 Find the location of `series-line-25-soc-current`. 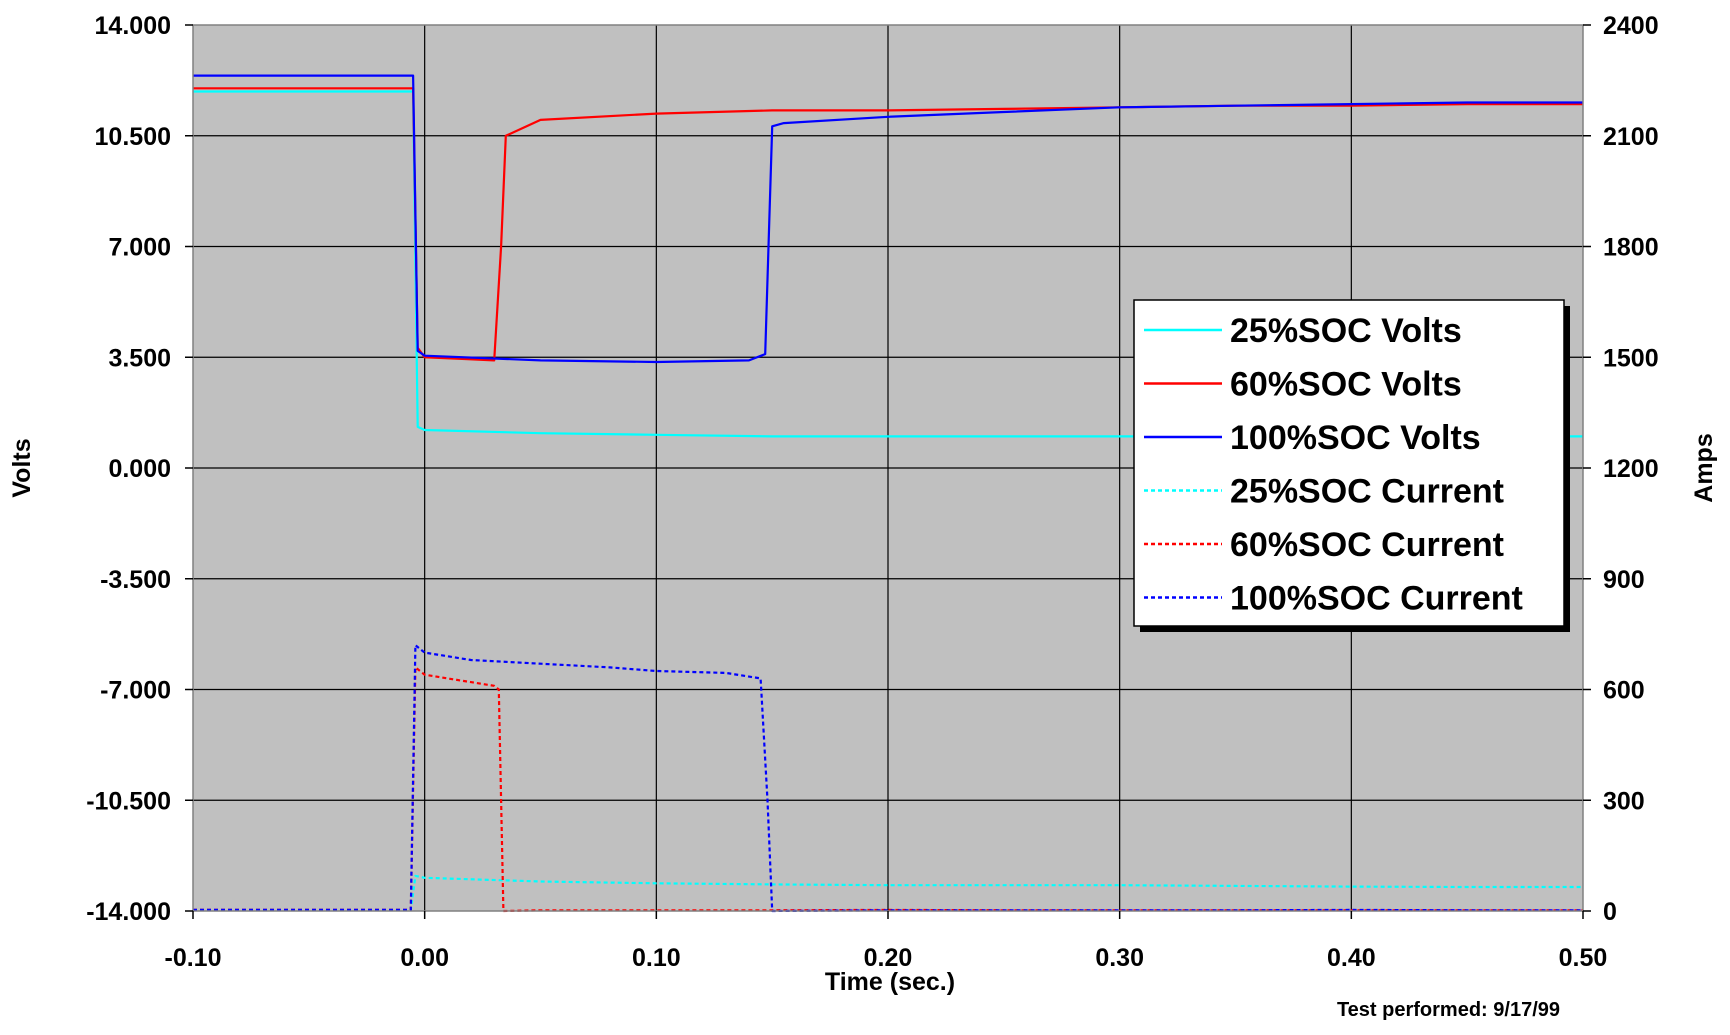

series-line-25-soc-current is located at coordinates (888, 893).